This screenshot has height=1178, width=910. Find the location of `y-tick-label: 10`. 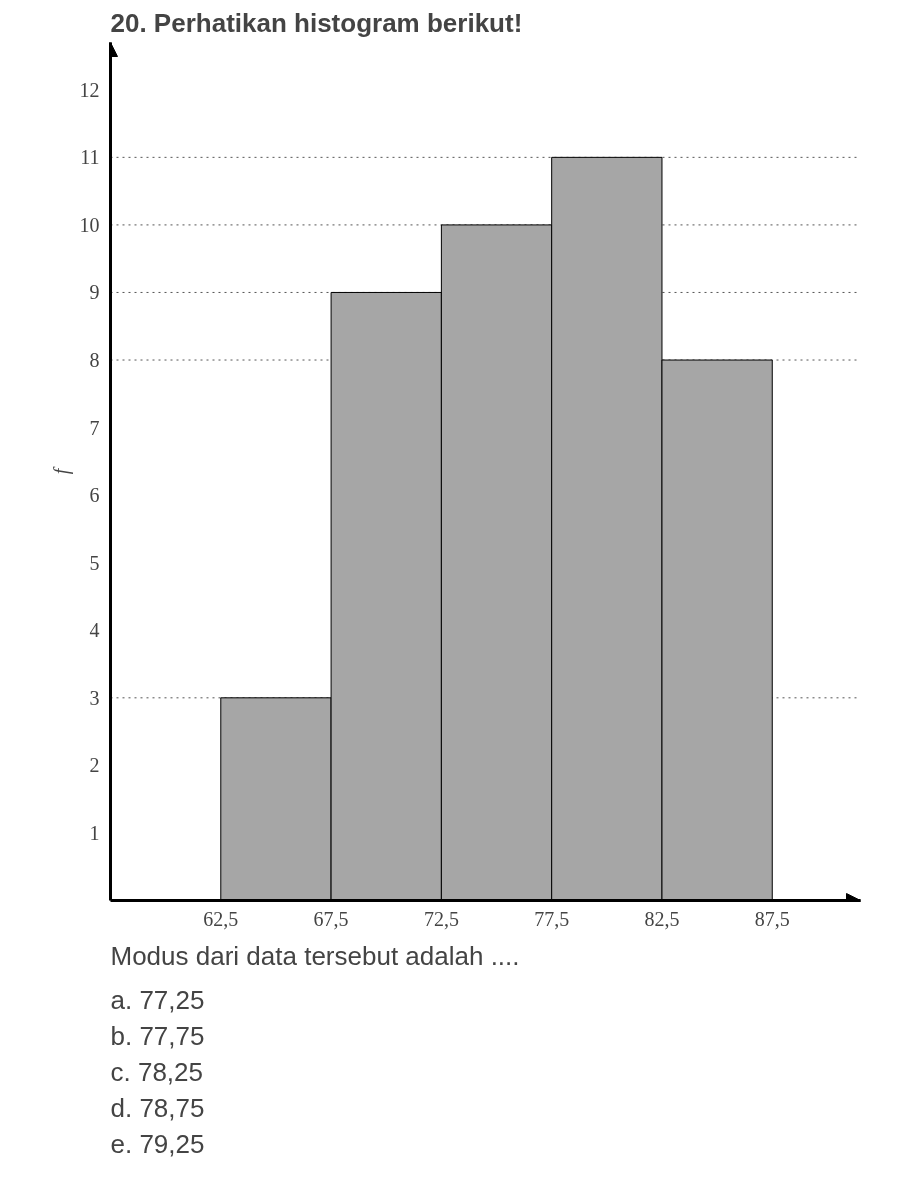

y-tick-label: 10 is located at coordinates (89, 224).